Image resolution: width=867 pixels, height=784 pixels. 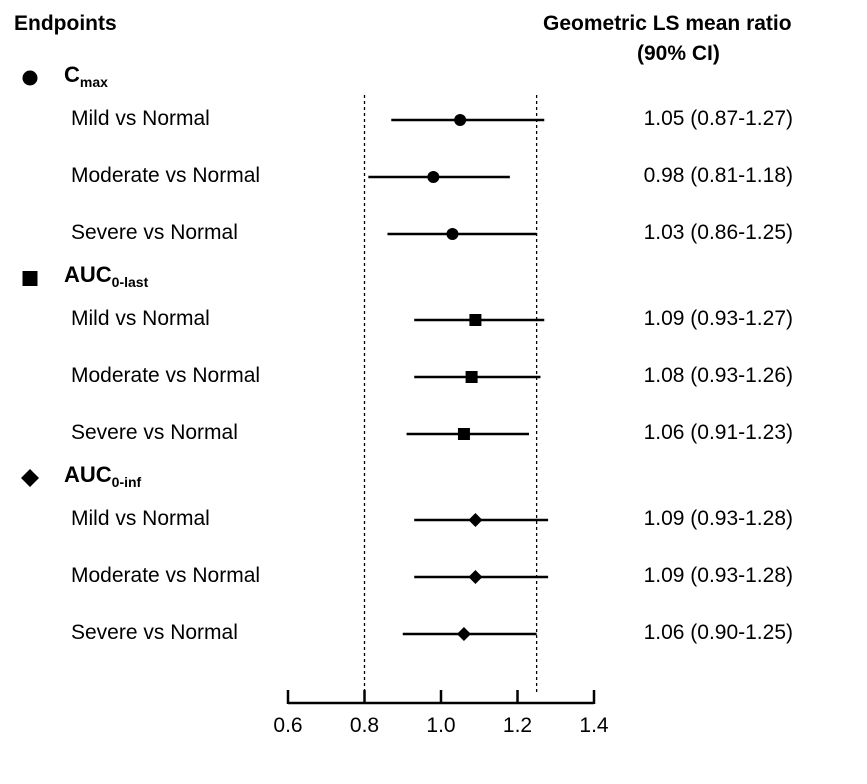 I want to click on endpoint-group-label: Cmax, so click(x=86, y=78).